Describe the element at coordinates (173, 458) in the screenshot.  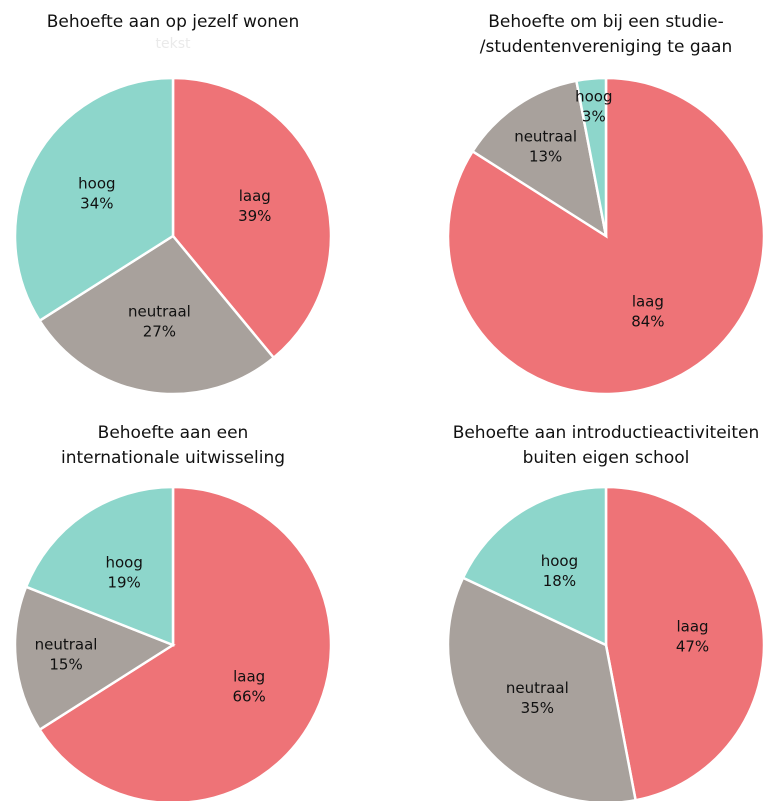
I see `chart-title: internationale uitwisseling` at that location.